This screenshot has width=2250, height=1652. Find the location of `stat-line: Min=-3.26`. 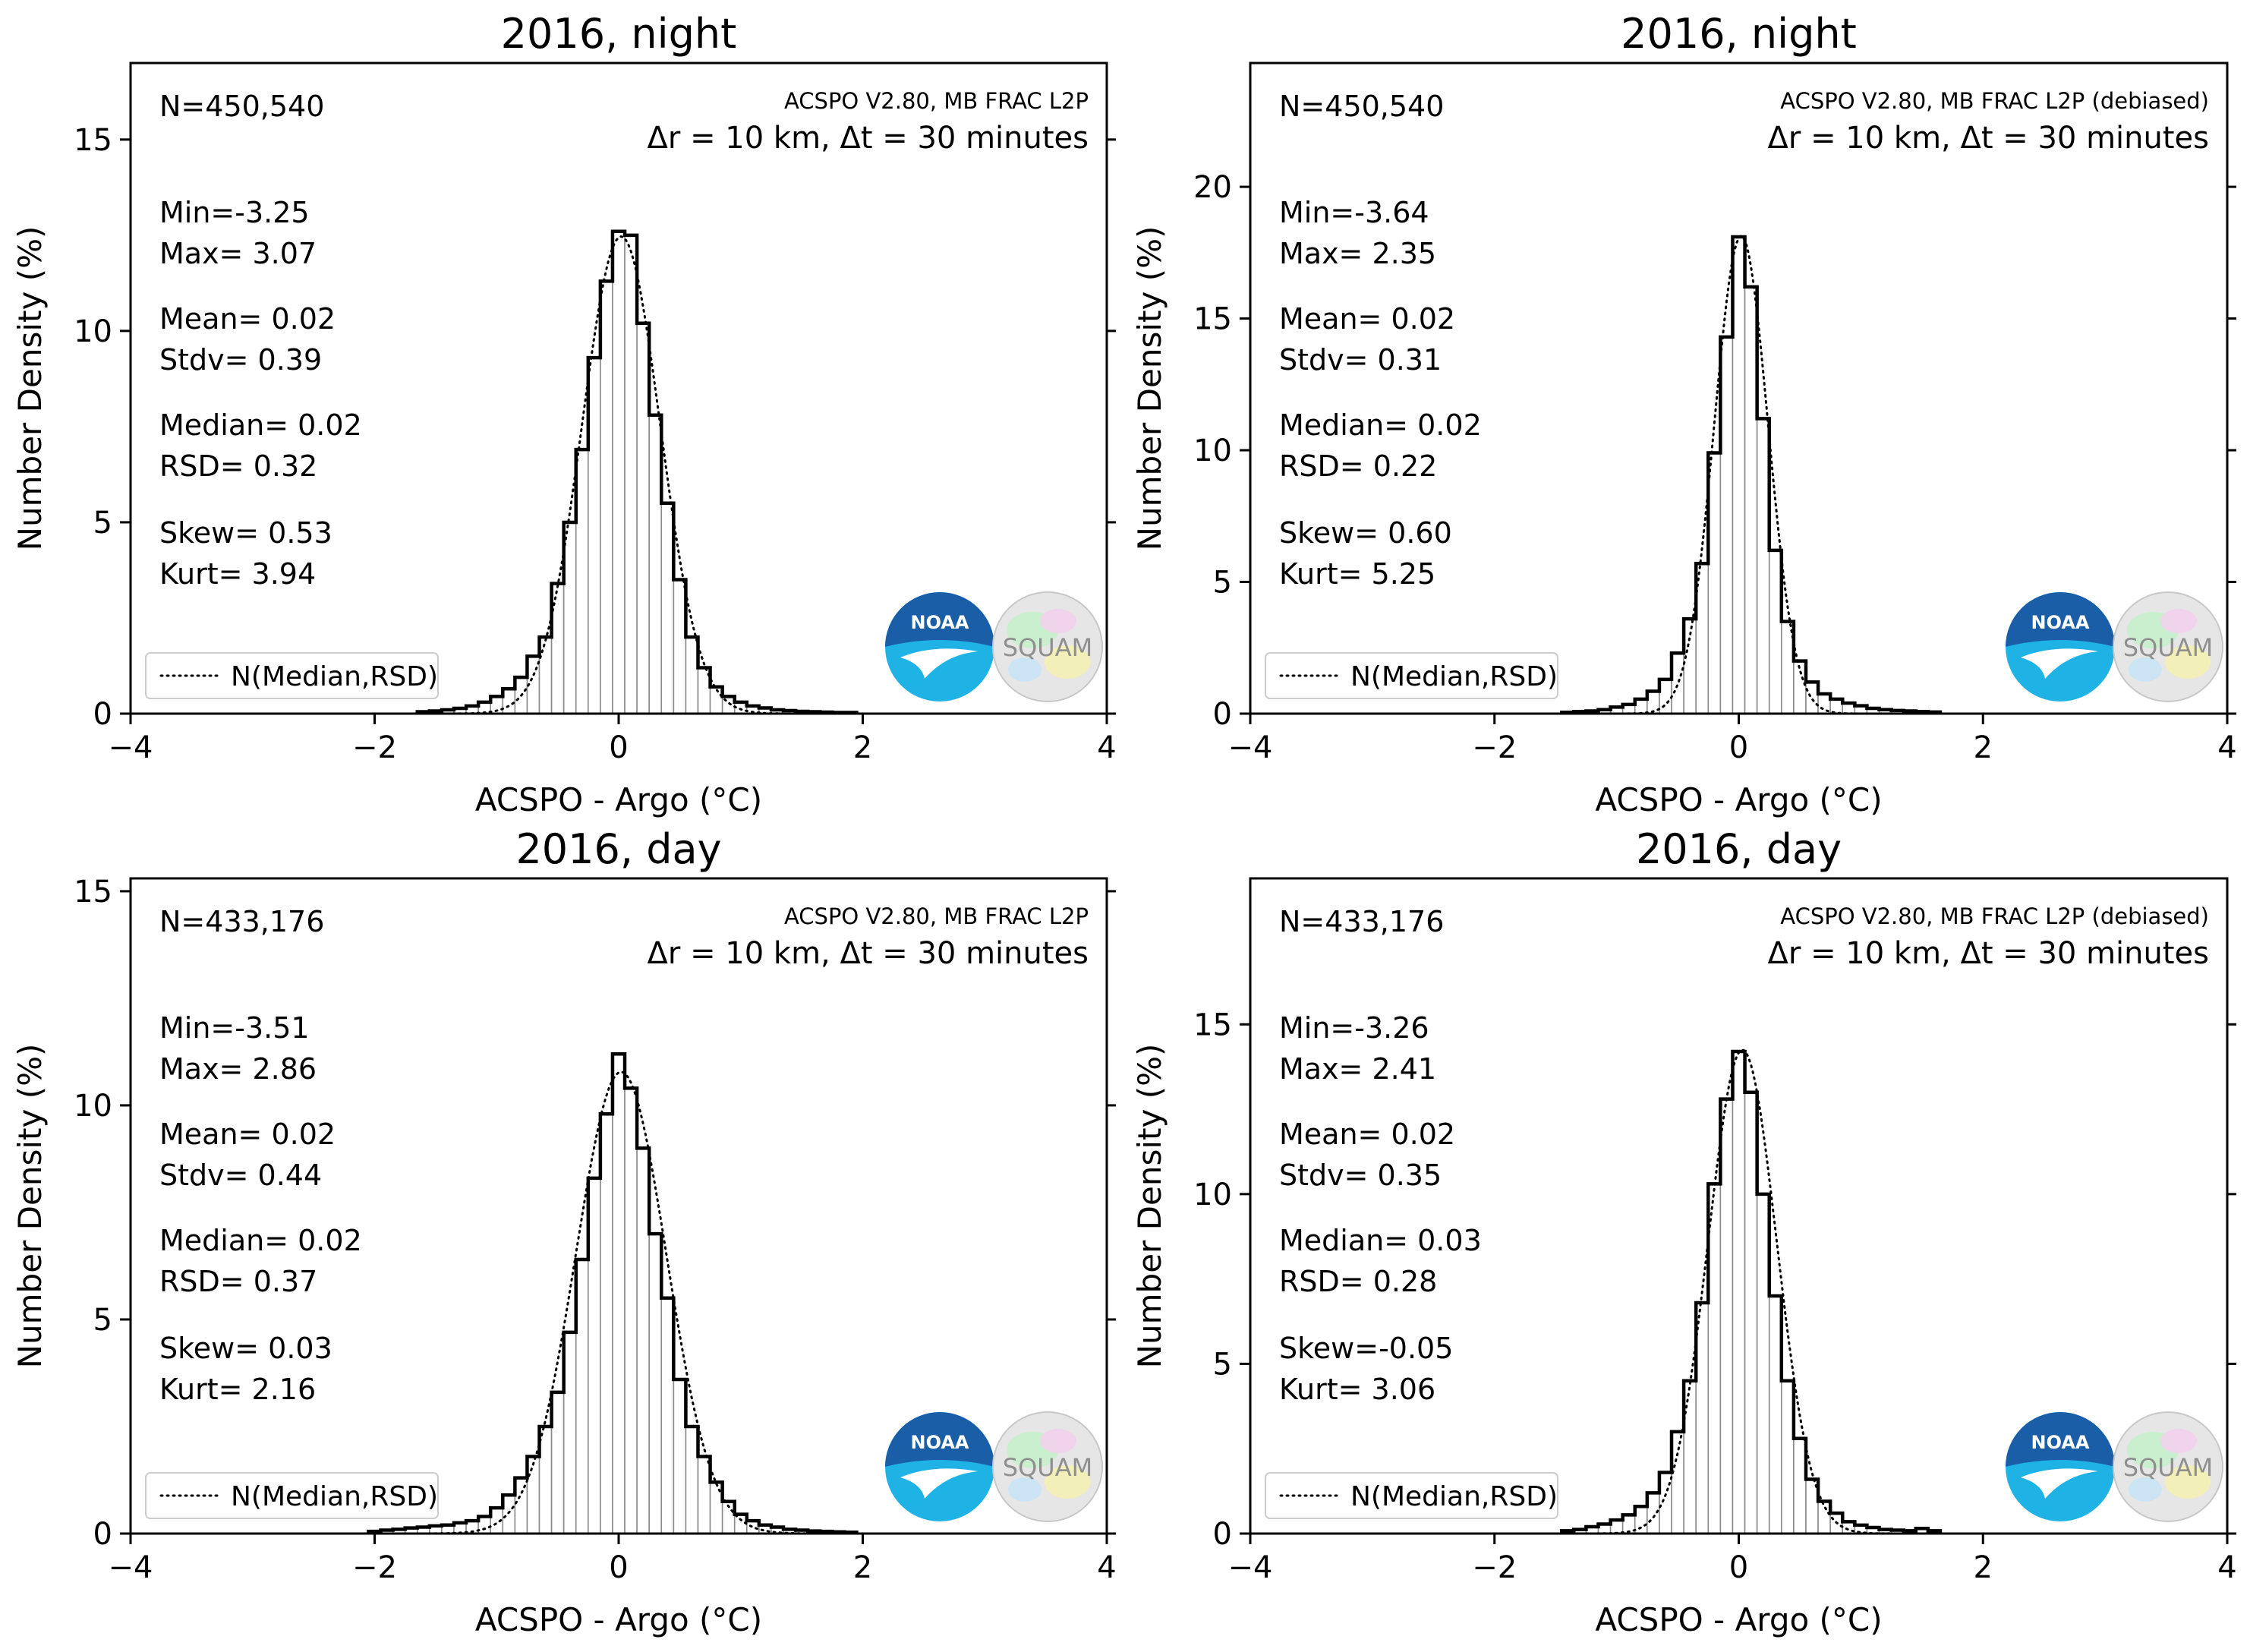

stat-line: Min=-3.26 is located at coordinates (1354, 1028).